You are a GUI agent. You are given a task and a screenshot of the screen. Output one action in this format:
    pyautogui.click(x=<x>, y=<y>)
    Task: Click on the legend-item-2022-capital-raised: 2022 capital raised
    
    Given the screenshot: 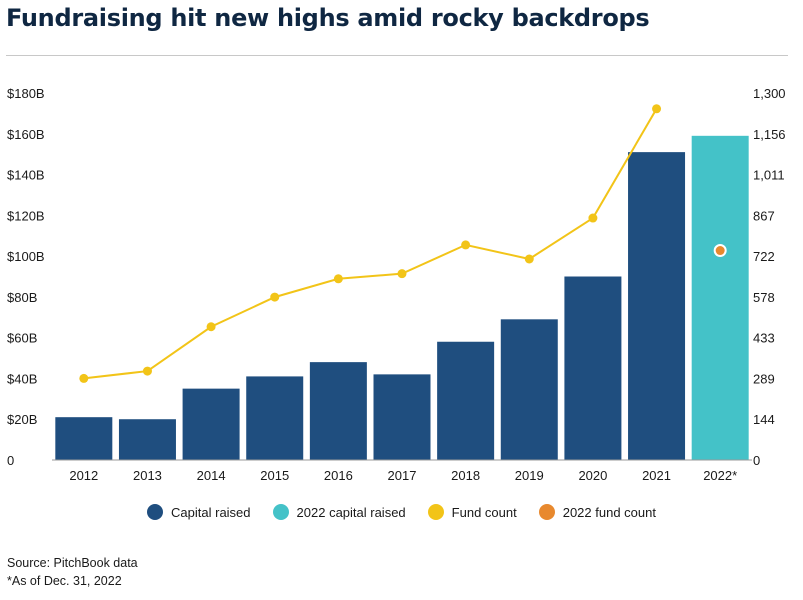 What is the action you would take?
    pyautogui.click(x=339, y=512)
    